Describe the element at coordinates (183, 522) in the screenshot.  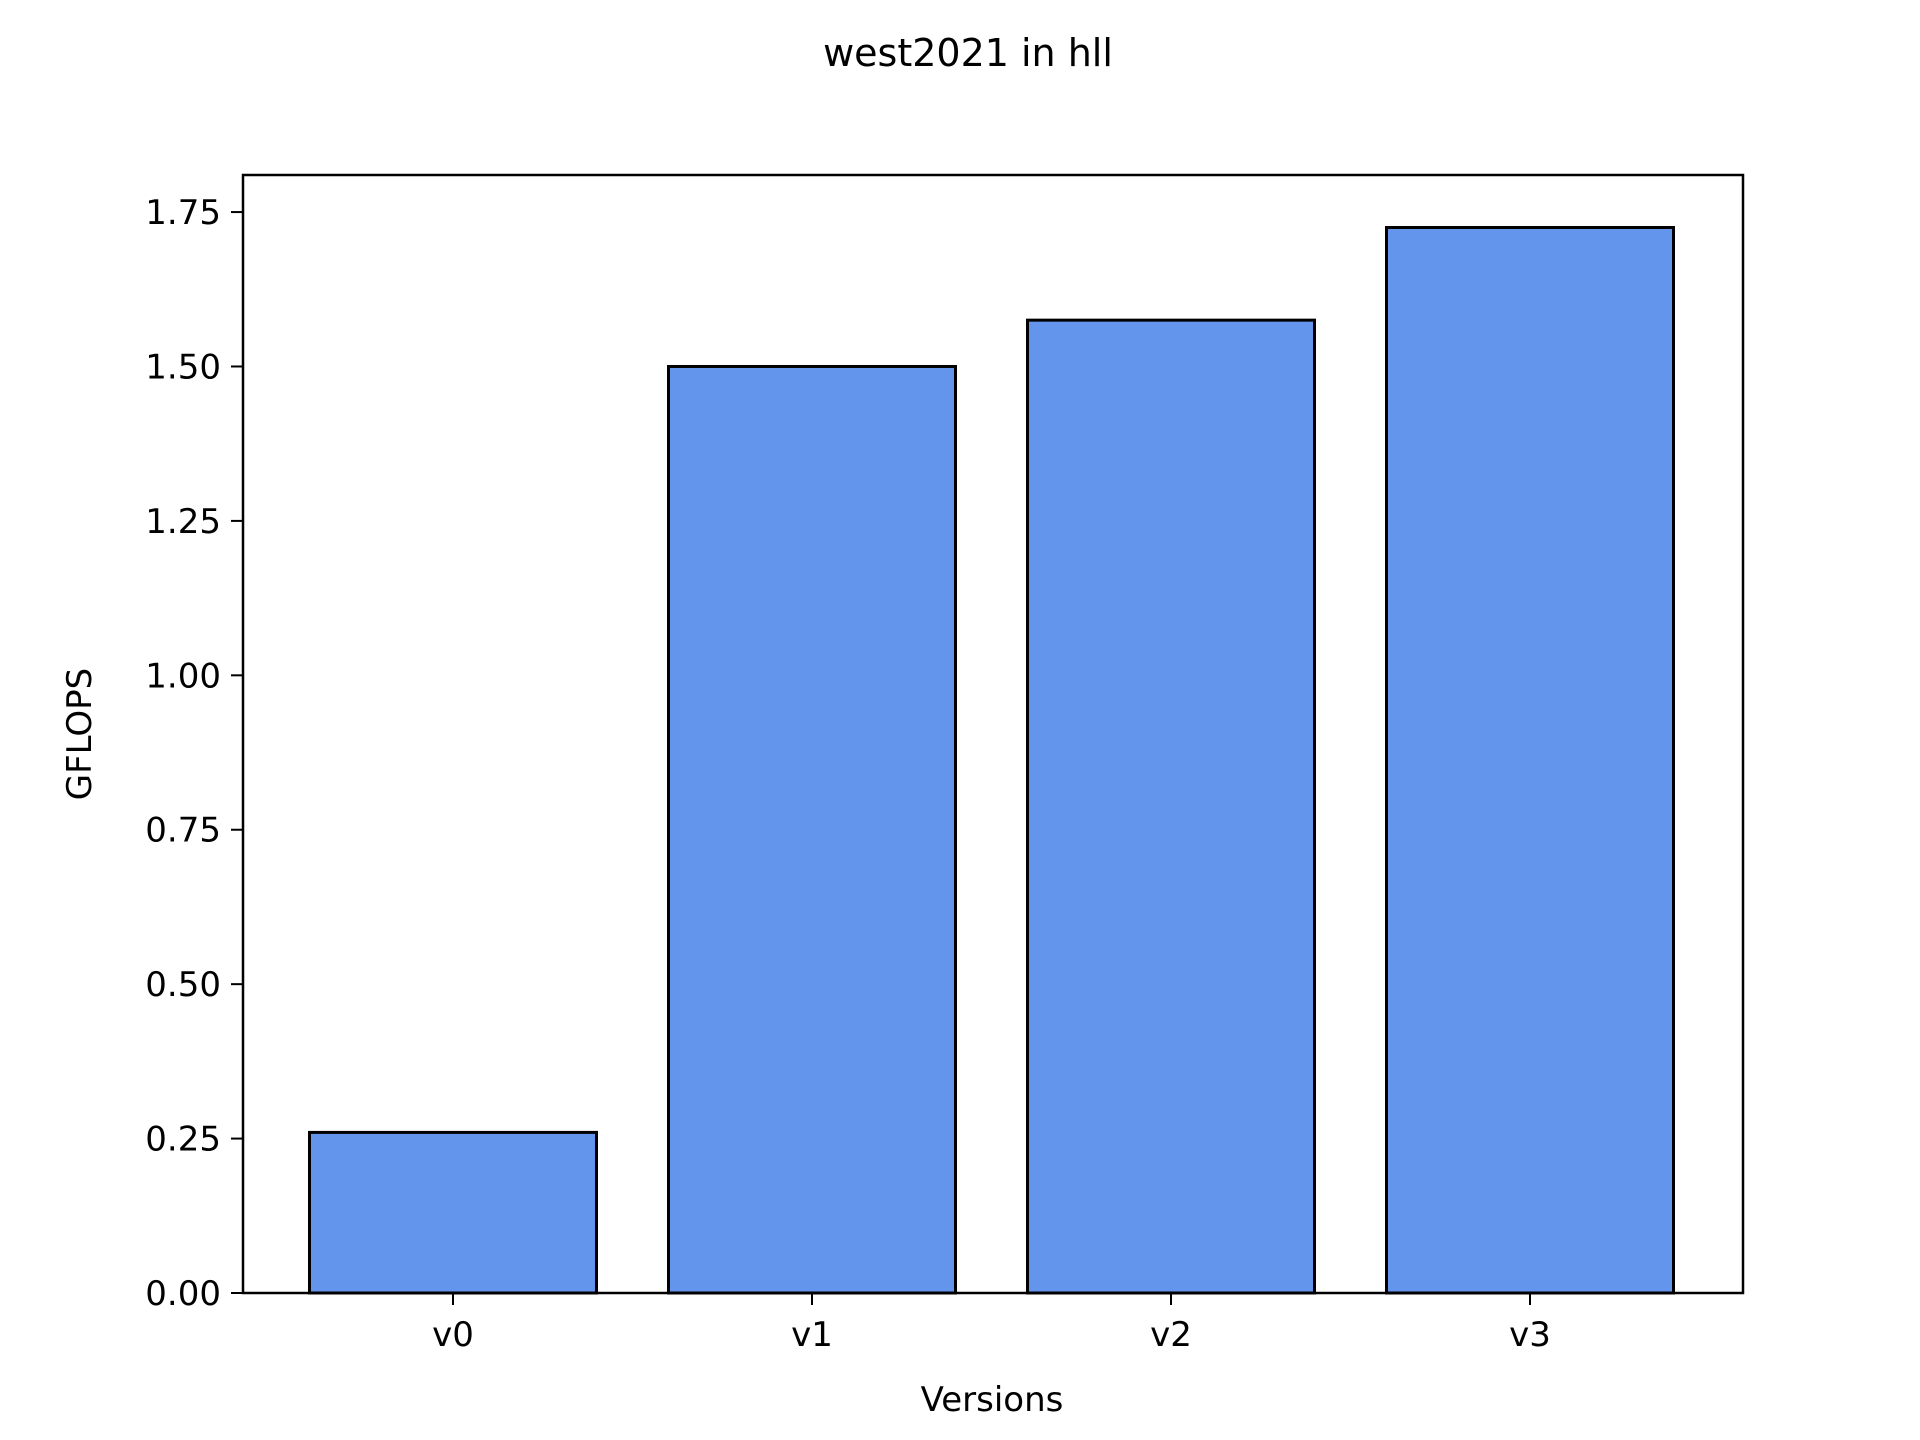
I see `y-tick-label: 1.25` at that location.